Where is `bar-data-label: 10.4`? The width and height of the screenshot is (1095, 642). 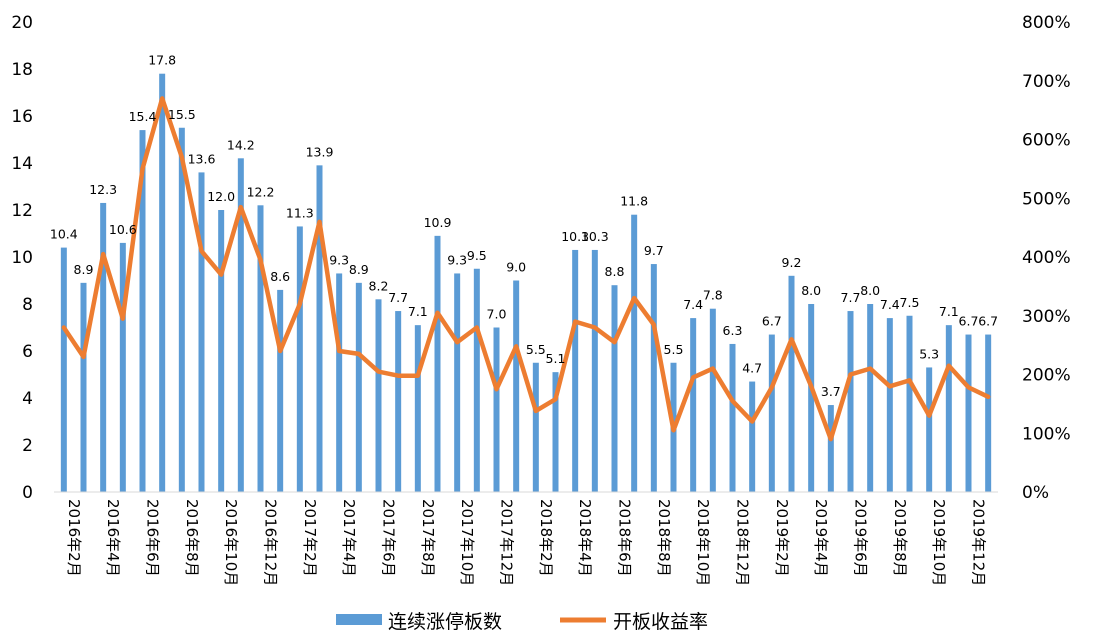 bar-data-label: 10.4 is located at coordinates (64, 234).